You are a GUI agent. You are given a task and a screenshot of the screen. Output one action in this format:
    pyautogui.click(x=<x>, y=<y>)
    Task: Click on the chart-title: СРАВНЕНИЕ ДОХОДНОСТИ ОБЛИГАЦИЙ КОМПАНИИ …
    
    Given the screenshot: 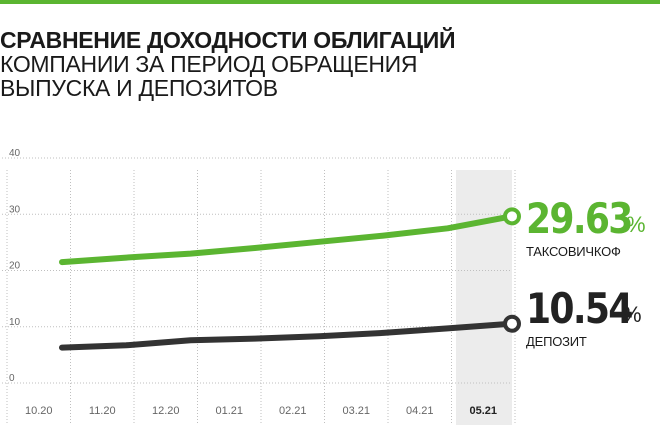 What is the action you would take?
    pyautogui.click(x=227, y=64)
    